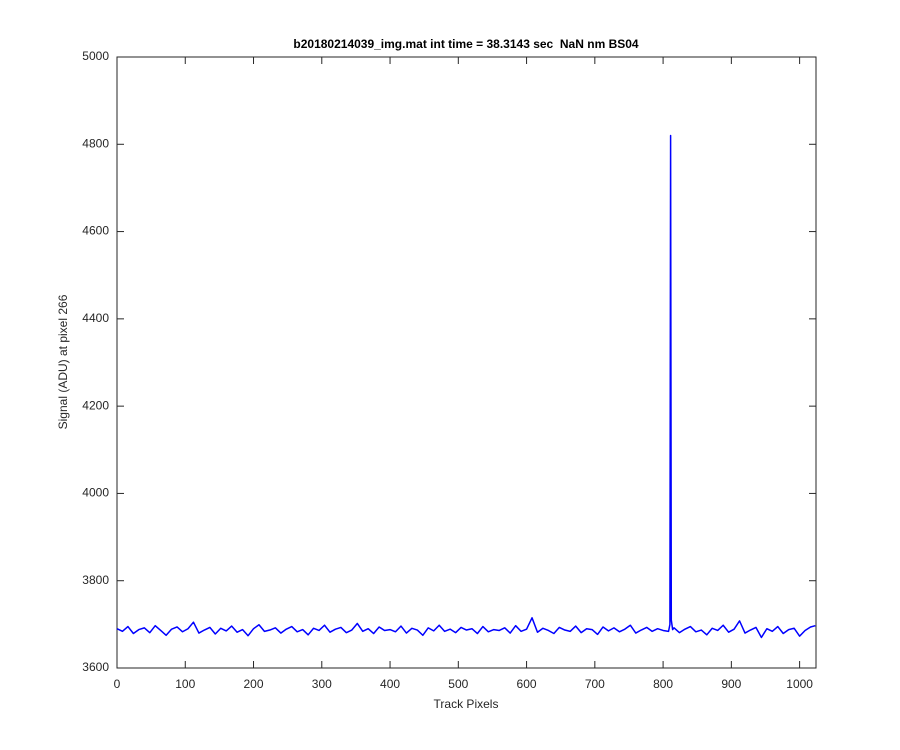 Image resolution: width=900 pixels, height=750 pixels. Describe the element at coordinates (95, 667) in the screenshot. I see `y-tick-label: 3600` at that location.